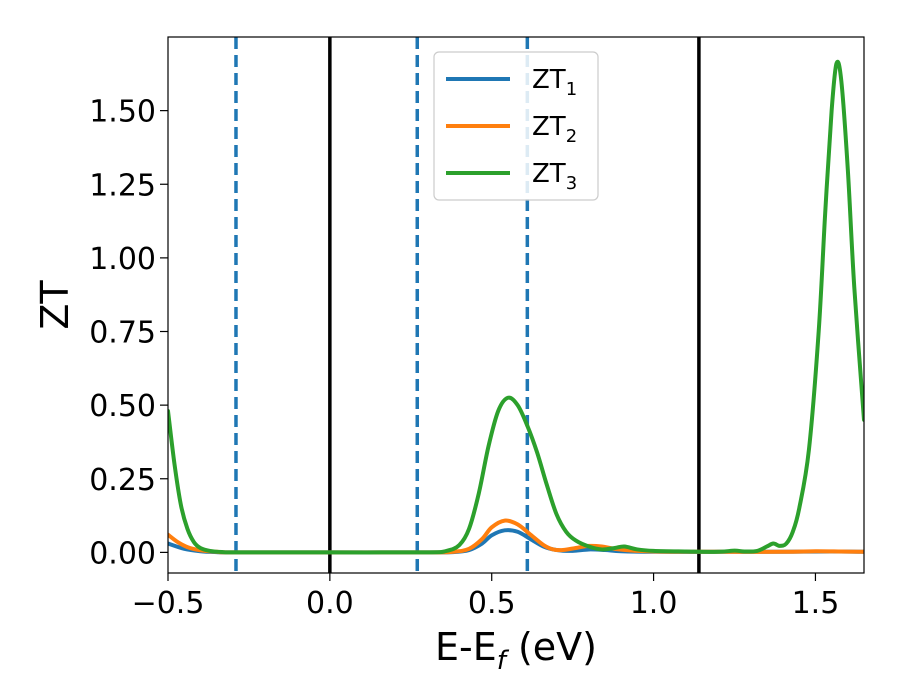 The height and width of the screenshot is (700, 900). Describe the element at coordinates (554, 176) in the screenshot. I see `legend-label-3: ZT3` at that location.